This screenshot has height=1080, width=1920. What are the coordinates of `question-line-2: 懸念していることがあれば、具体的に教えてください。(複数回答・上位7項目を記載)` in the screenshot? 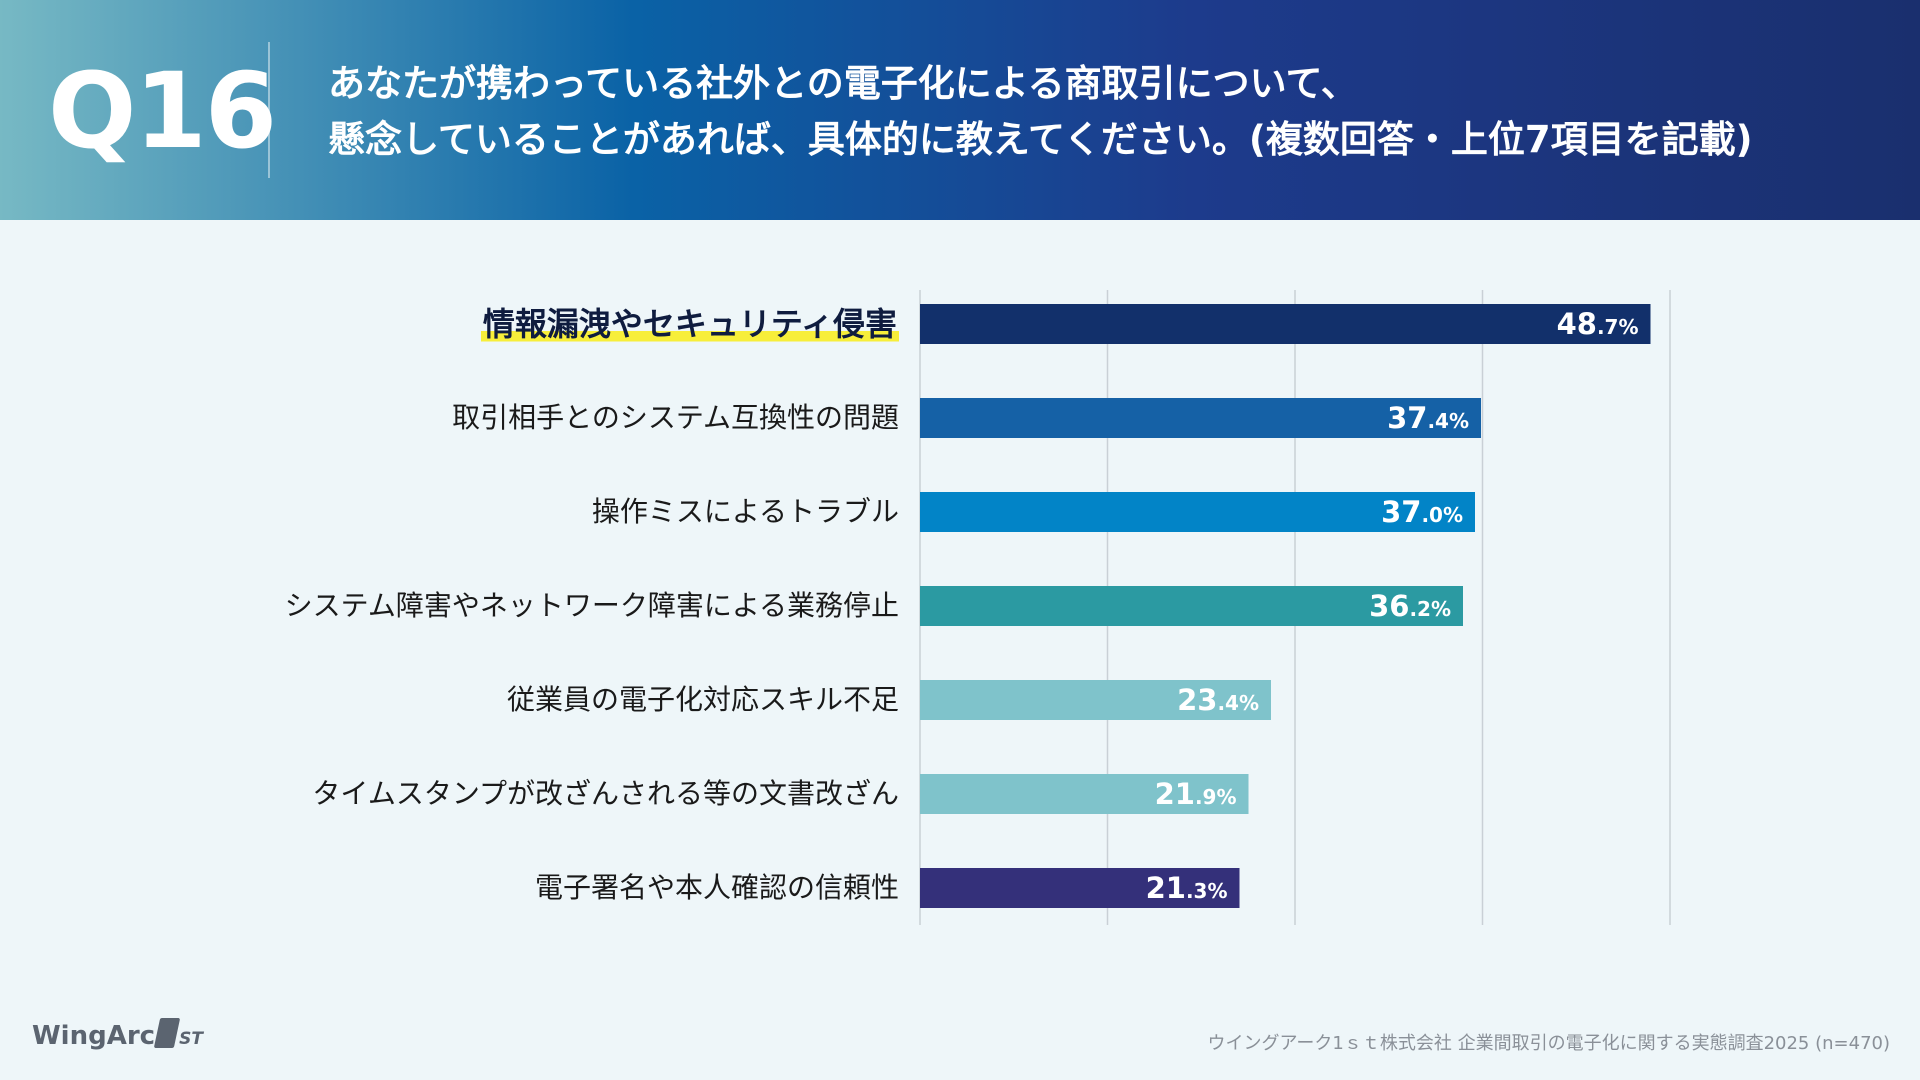 It's located at (1040, 139).